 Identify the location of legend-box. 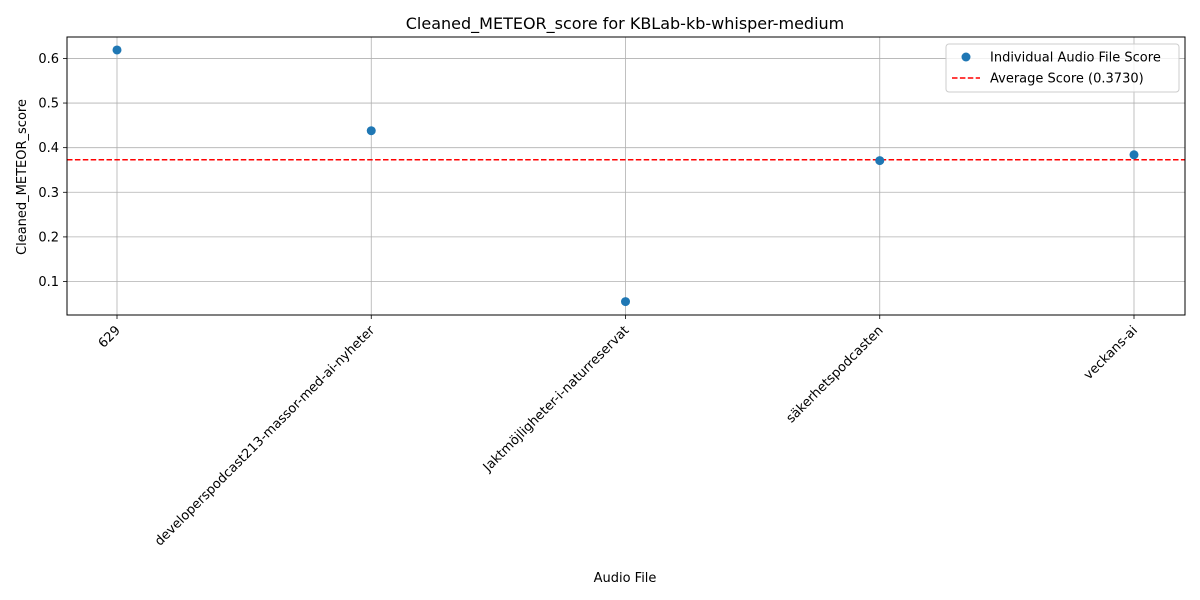
(1062, 68).